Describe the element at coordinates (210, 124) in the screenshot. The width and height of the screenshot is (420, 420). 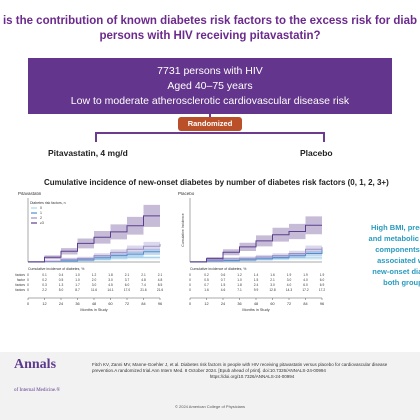
I see `randomized-badge: Randomized` at that location.